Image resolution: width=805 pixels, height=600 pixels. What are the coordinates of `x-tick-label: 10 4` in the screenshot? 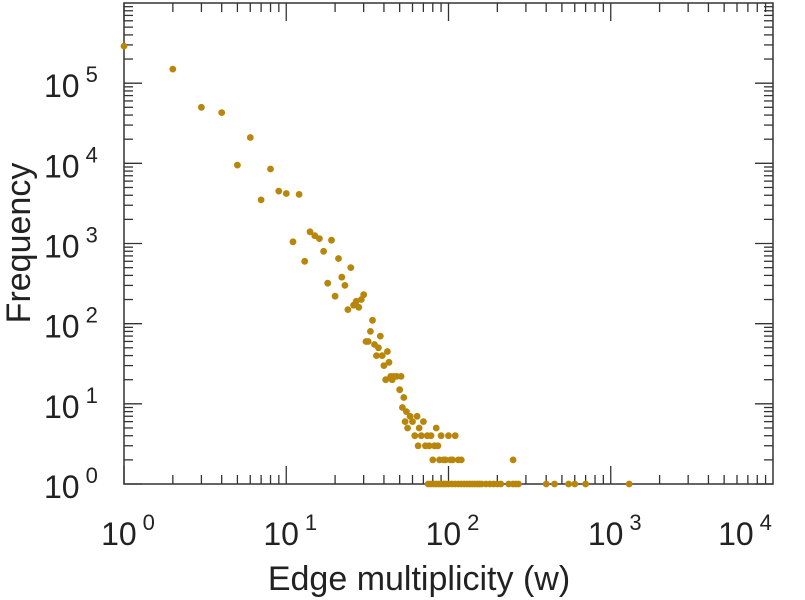 It's located at (745, 531).